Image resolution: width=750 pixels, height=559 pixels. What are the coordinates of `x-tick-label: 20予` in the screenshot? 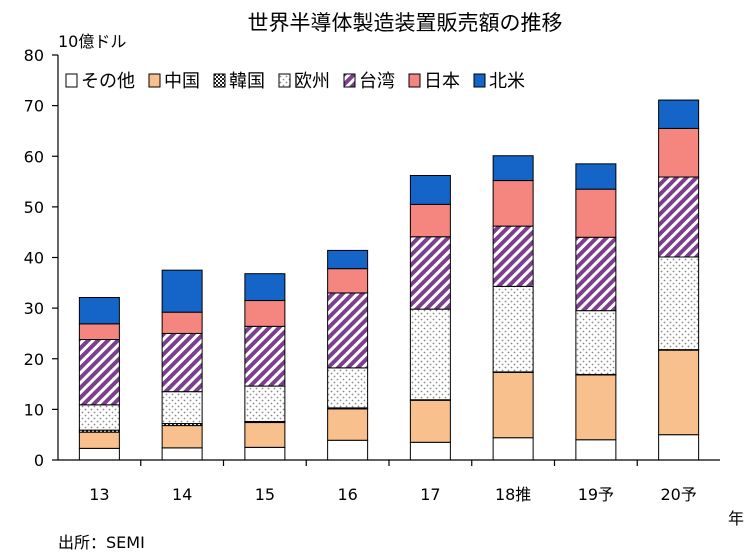 It's located at (678, 494).